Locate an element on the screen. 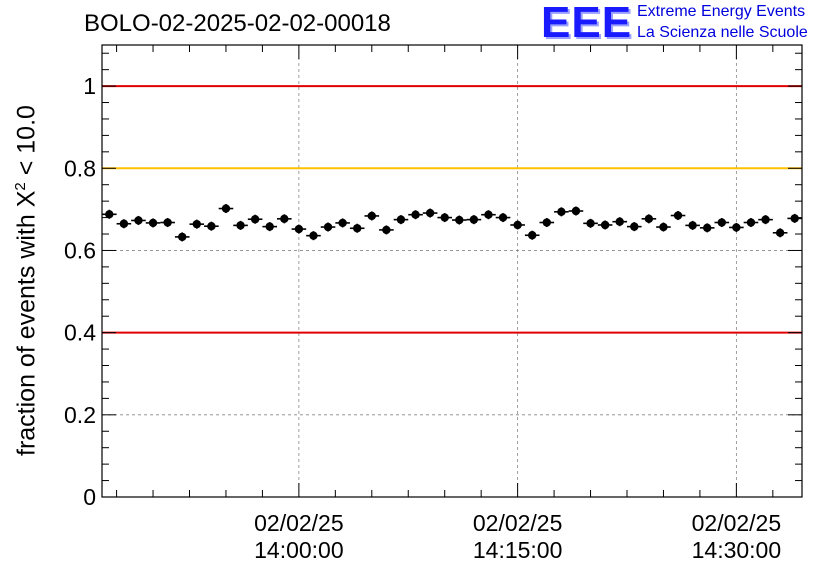 The width and height of the screenshot is (836, 572). data-points is located at coordinates (452, 223).